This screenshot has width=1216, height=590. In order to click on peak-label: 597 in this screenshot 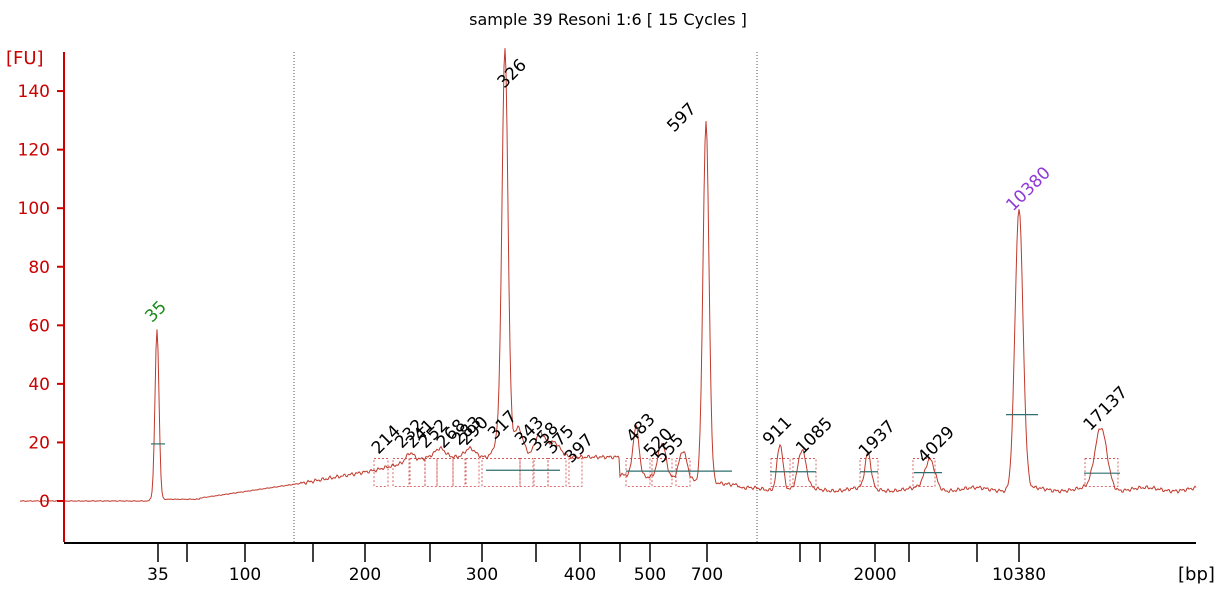, I will do `click(681, 117)`.